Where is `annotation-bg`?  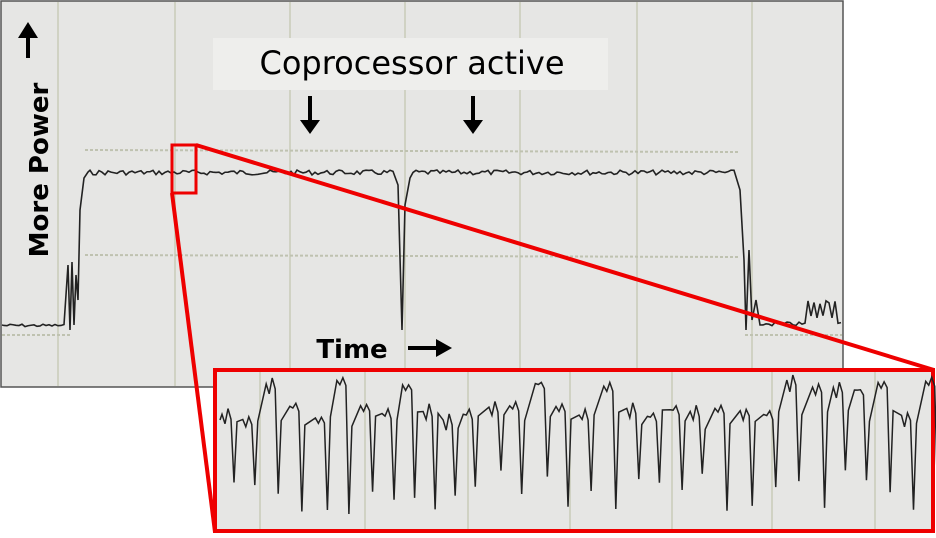 annotation-bg is located at coordinates (410, 64).